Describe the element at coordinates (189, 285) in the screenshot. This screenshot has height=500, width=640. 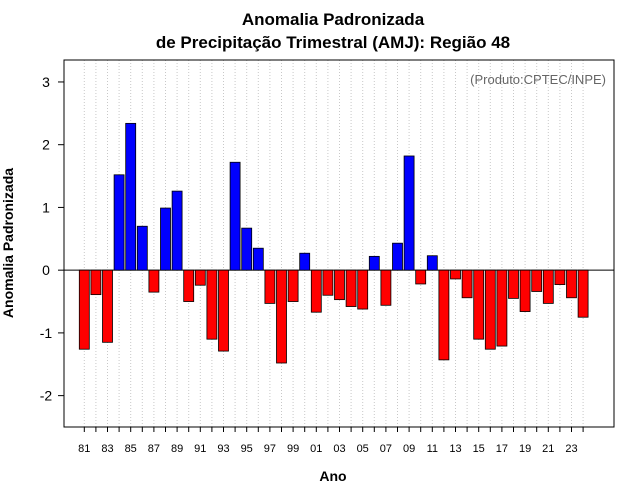
I see `bar-1990` at that location.